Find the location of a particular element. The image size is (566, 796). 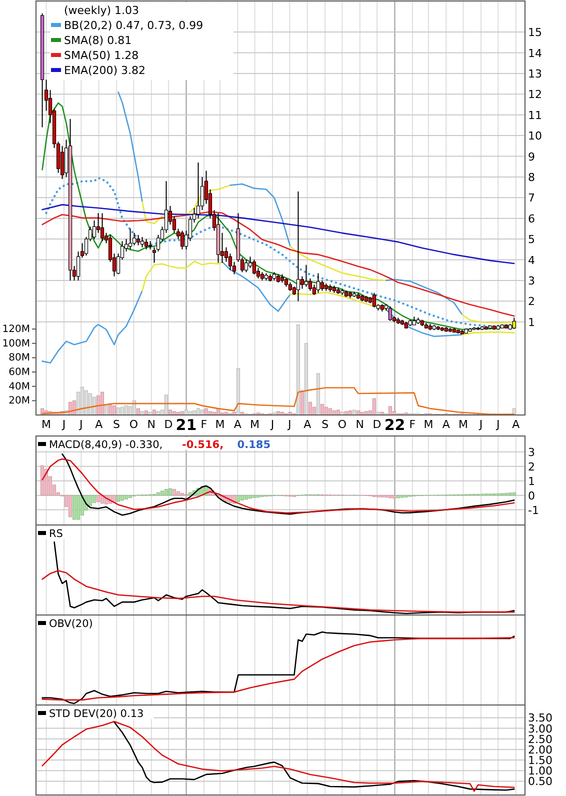

y2-tick-label: 60M is located at coordinates (19, 372).